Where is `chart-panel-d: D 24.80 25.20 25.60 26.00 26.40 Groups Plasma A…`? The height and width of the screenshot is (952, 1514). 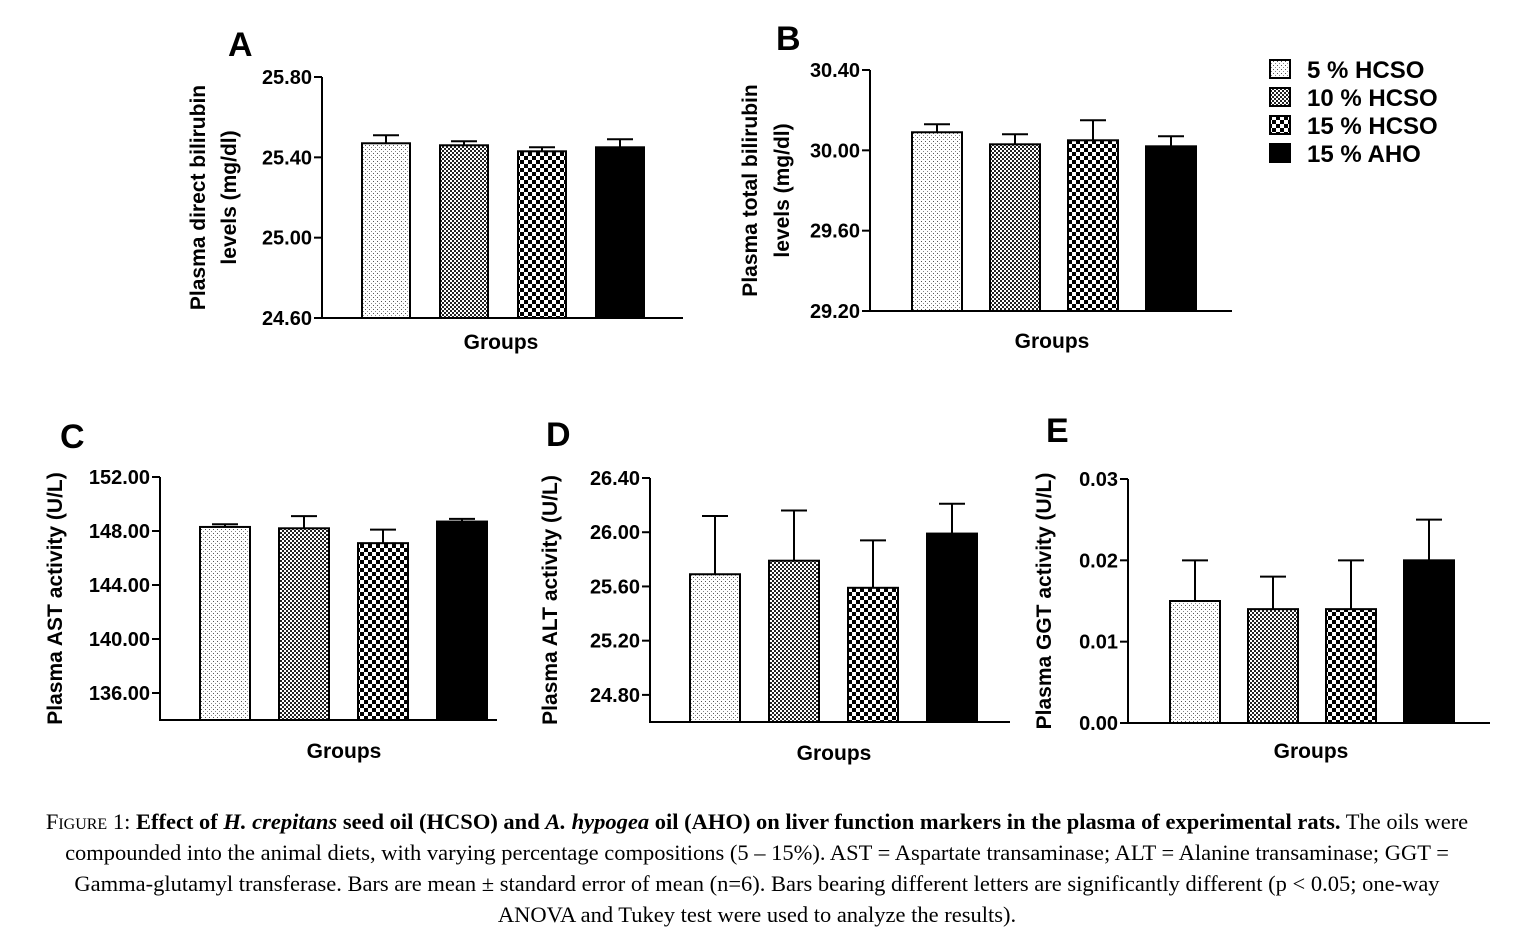 chart-panel-d: D 24.80 25.20 25.60 26.00 26.40 Groups Plasma A… is located at coordinates (774, 590).